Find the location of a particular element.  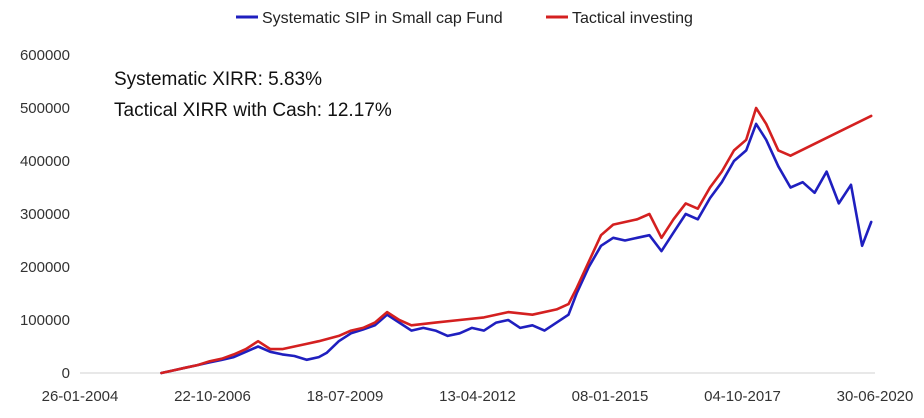

y-tick-label: 500000 is located at coordinates (45, 108).